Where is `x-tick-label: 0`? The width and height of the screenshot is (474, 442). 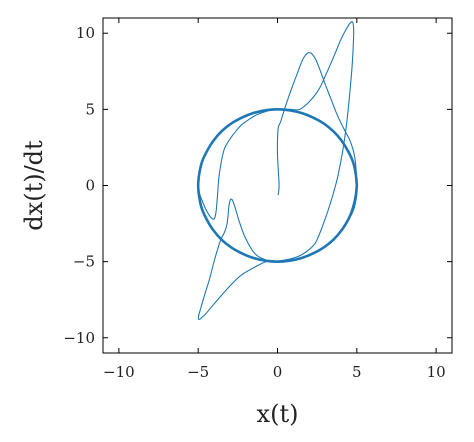
x-tick-label: 0 is located at coordinates (278, 372).